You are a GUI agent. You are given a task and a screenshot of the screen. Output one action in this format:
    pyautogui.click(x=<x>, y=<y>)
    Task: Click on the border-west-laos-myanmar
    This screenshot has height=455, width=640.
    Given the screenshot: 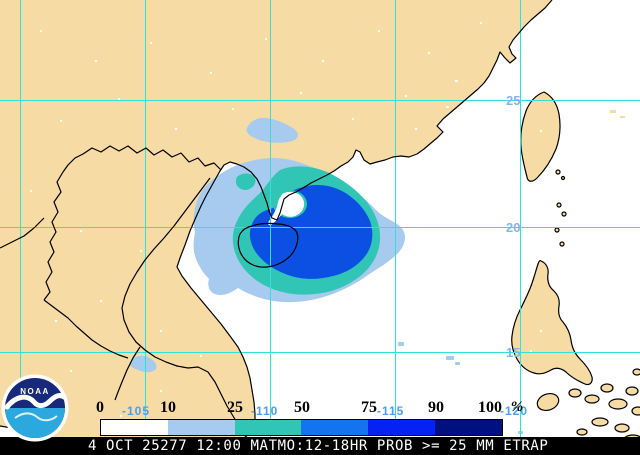 What is the action you would take?
    pyautogui.click(x=53, y=236)
    